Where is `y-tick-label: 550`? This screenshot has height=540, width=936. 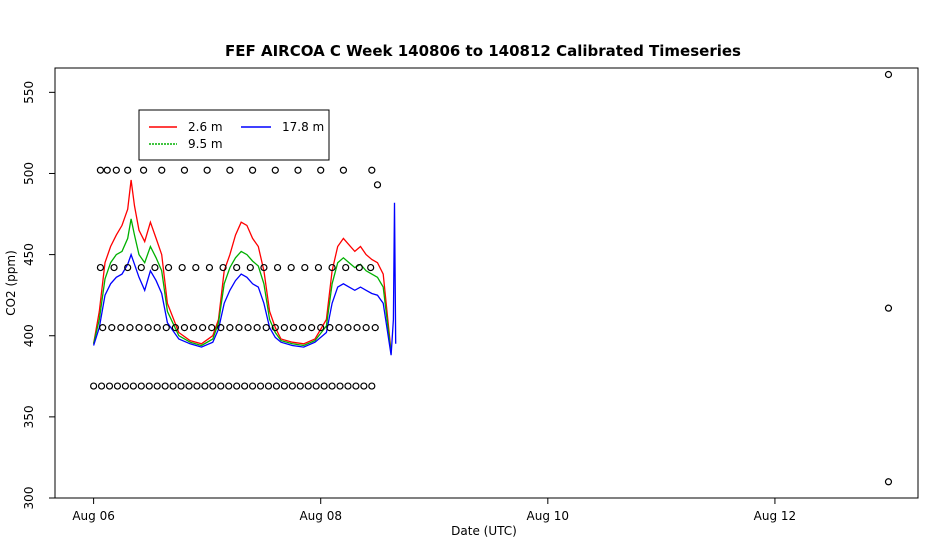
y-tick-label: 550 is located at coordinates (29, 92).